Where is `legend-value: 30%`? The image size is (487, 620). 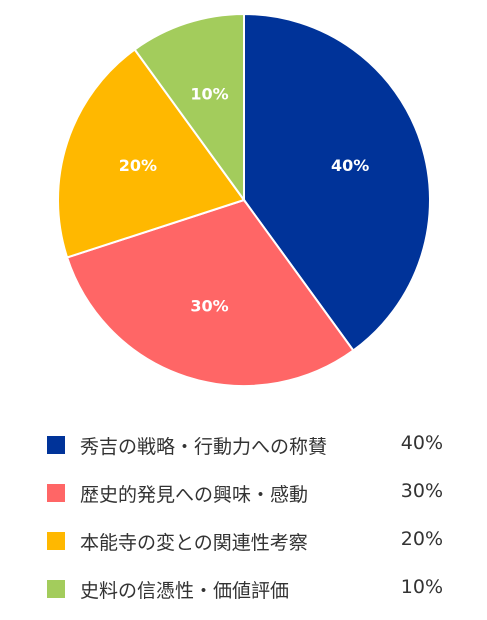 legend-value: 30% is located at coordinates (421, 491).